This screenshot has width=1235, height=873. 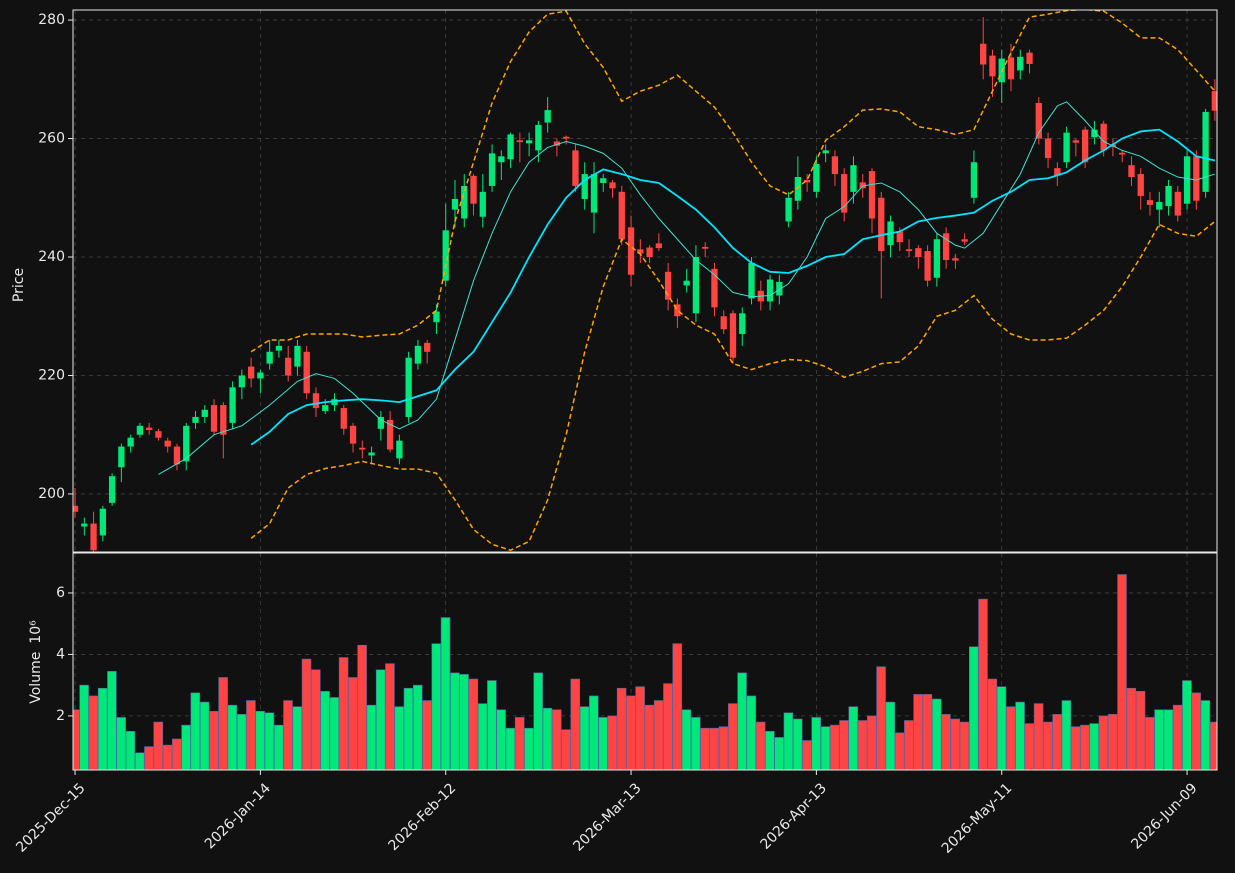 What do you see at coordinates (51, 494) in the screenshot?
I see `y-tick-label: 200` at bounding box center [51, 494].